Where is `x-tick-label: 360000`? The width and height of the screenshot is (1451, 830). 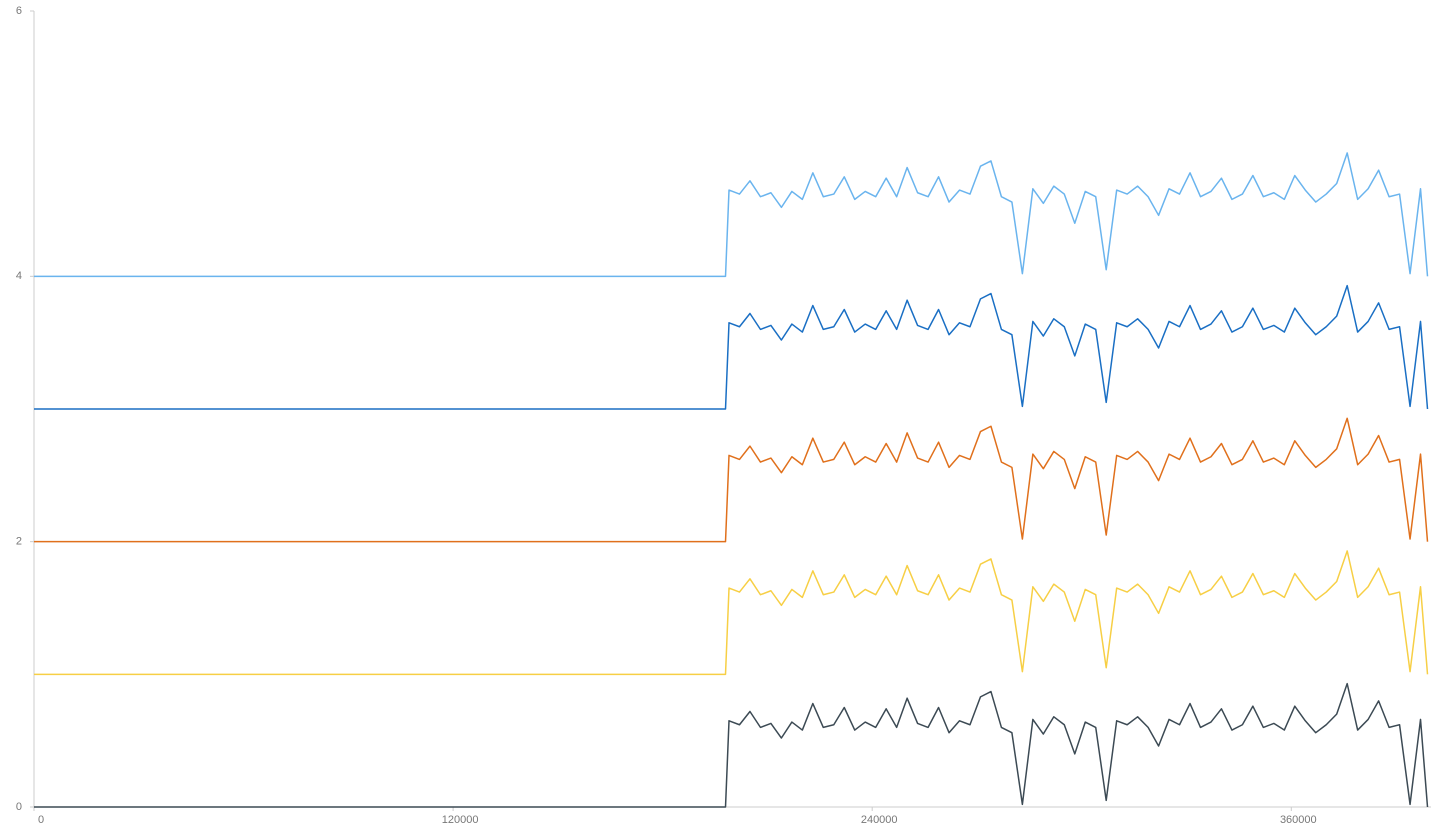
x-tick-label: 360000 is located at coordinates (1298, 820).